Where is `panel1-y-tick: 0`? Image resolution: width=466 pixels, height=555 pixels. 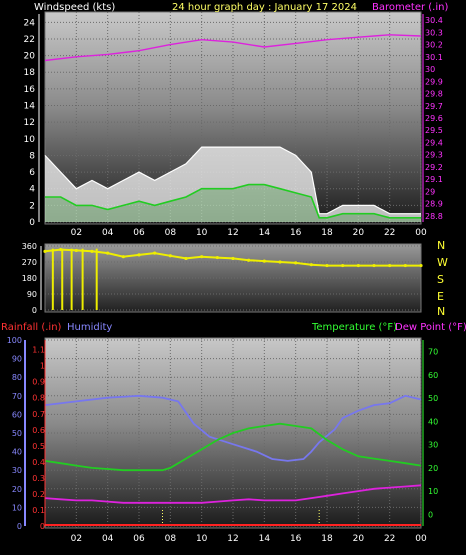 panel1-y-tick: 0 is located at coordinates (32, 223).